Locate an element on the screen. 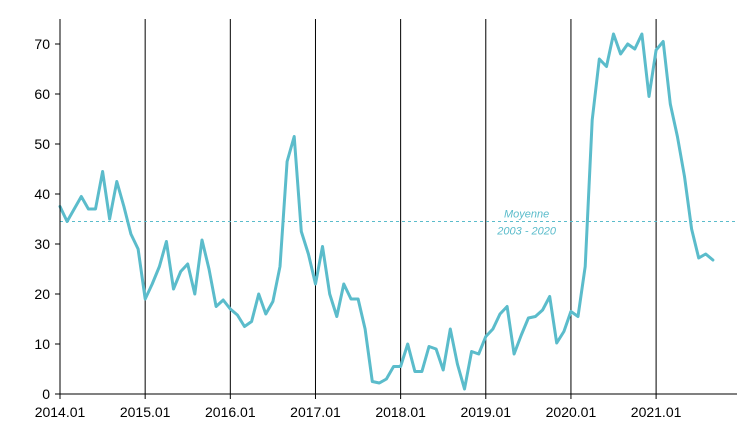 The image size is (752, 445). y-tick-label: 30 is located at coordinates (42, 244).